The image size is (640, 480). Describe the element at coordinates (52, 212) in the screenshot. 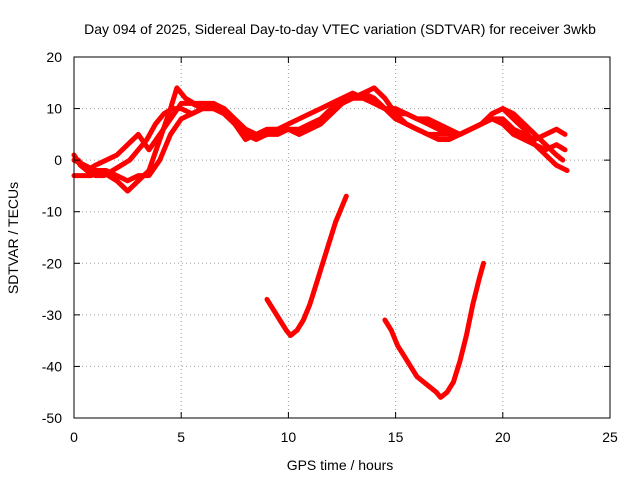

I see `y-tick-label: -10` at that location.